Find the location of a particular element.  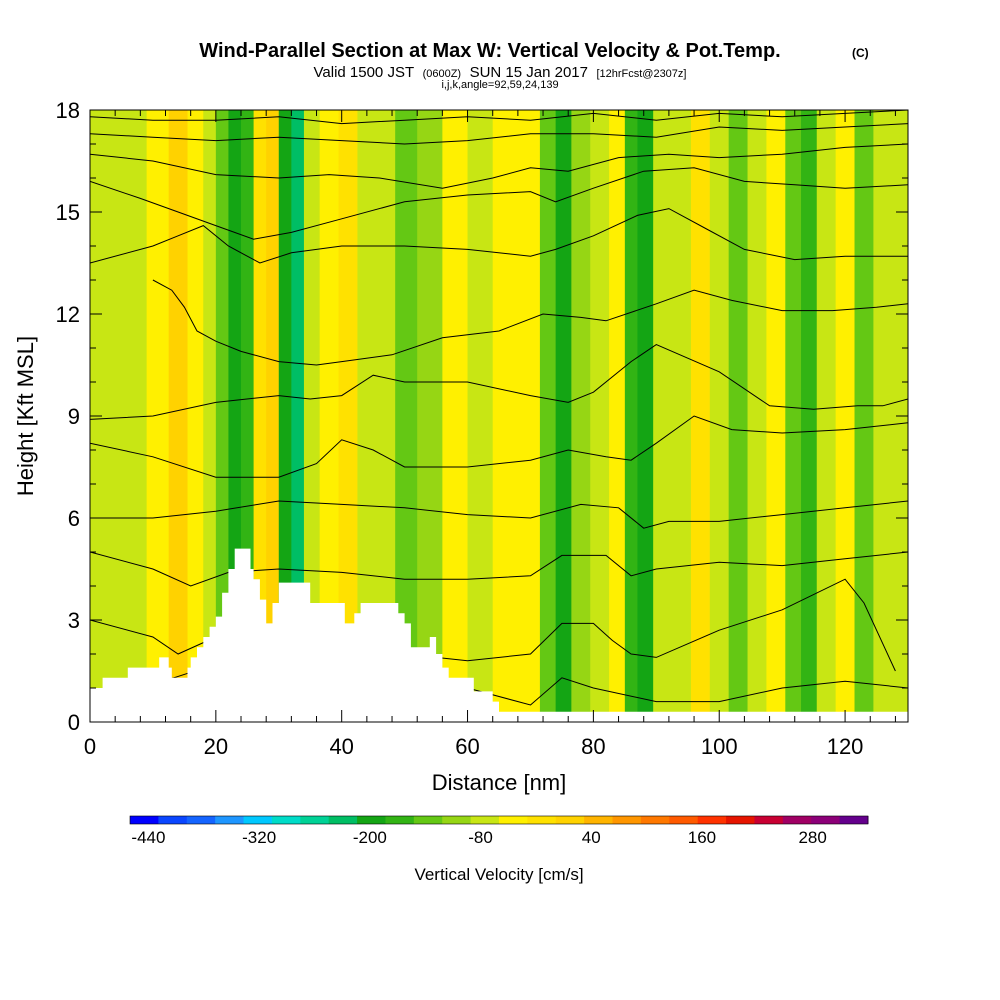

colorbar is located at coordinates (499, 820).